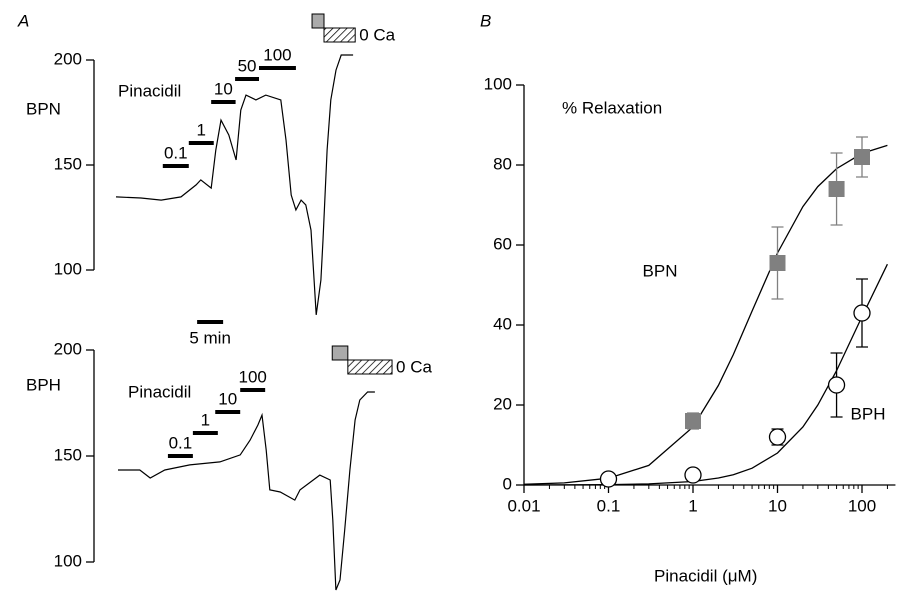 Image resolution: width=914 pixels, height=616 pixels. Describe the element at coordinates (502, 243) in the screenshot. I see `y-tick-label: 60` at that location.